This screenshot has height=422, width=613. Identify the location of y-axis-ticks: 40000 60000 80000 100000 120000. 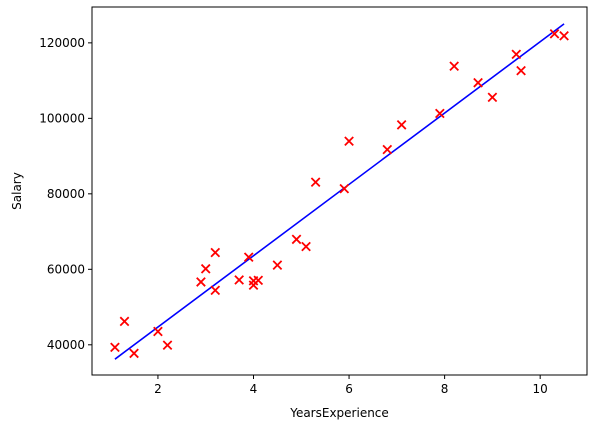
(65, 194).